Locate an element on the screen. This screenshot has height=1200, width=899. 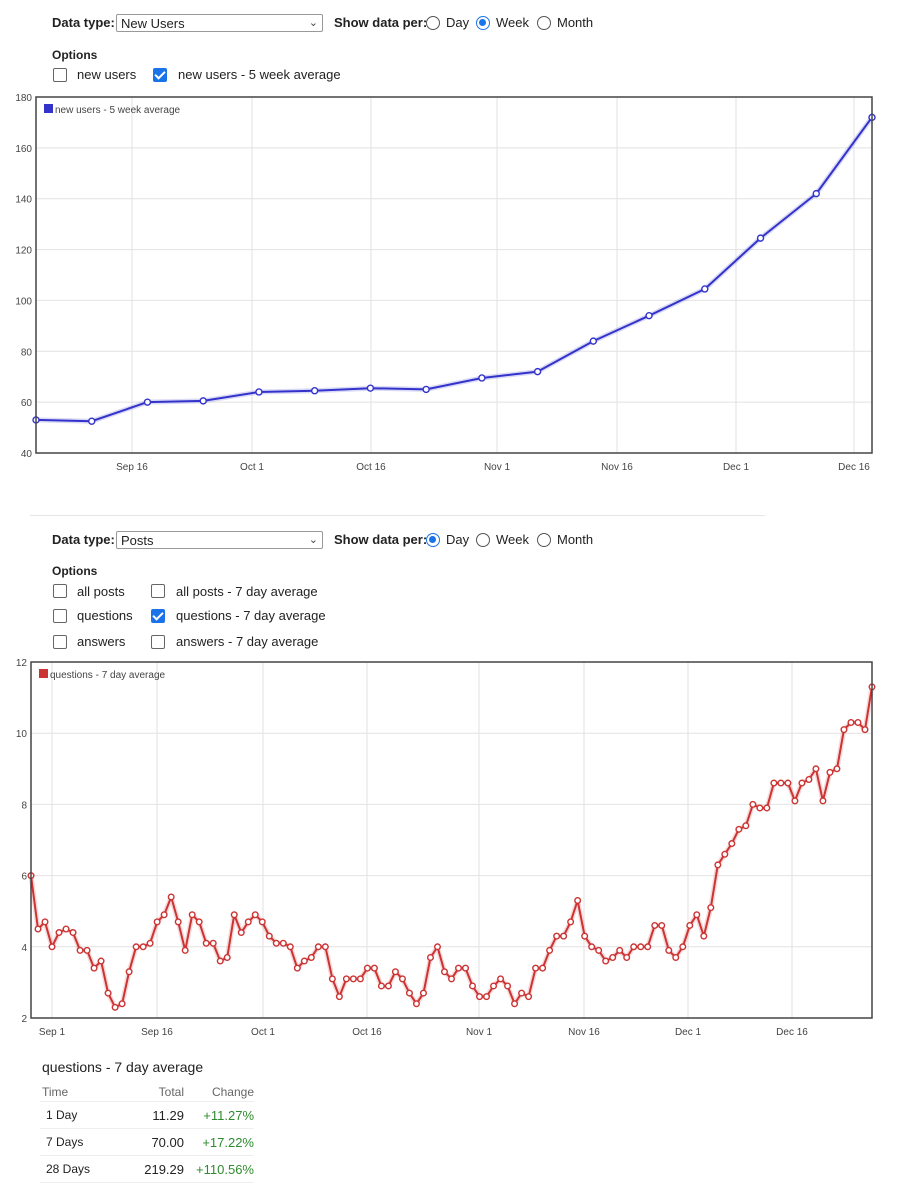
summary-title: questions - 7 day average is located at coordinates (123, 1067).